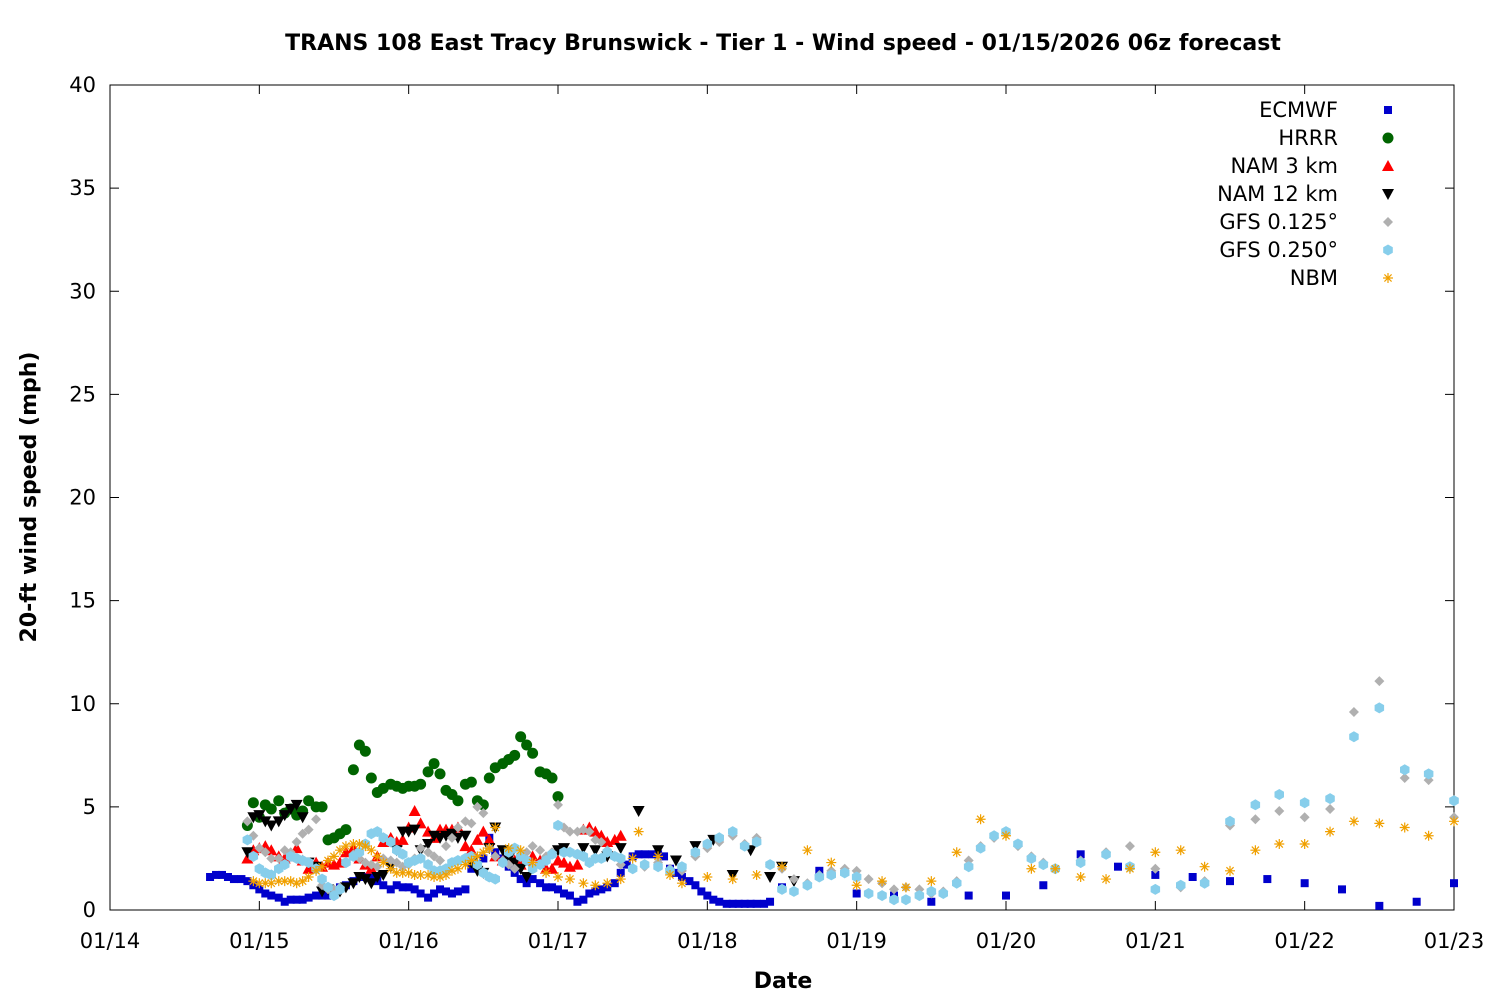 The image size is (1500, 1000). Describe the element at coordinates (1308, 138) in the screenshot. I see `legend-label: HRRR` at that location.